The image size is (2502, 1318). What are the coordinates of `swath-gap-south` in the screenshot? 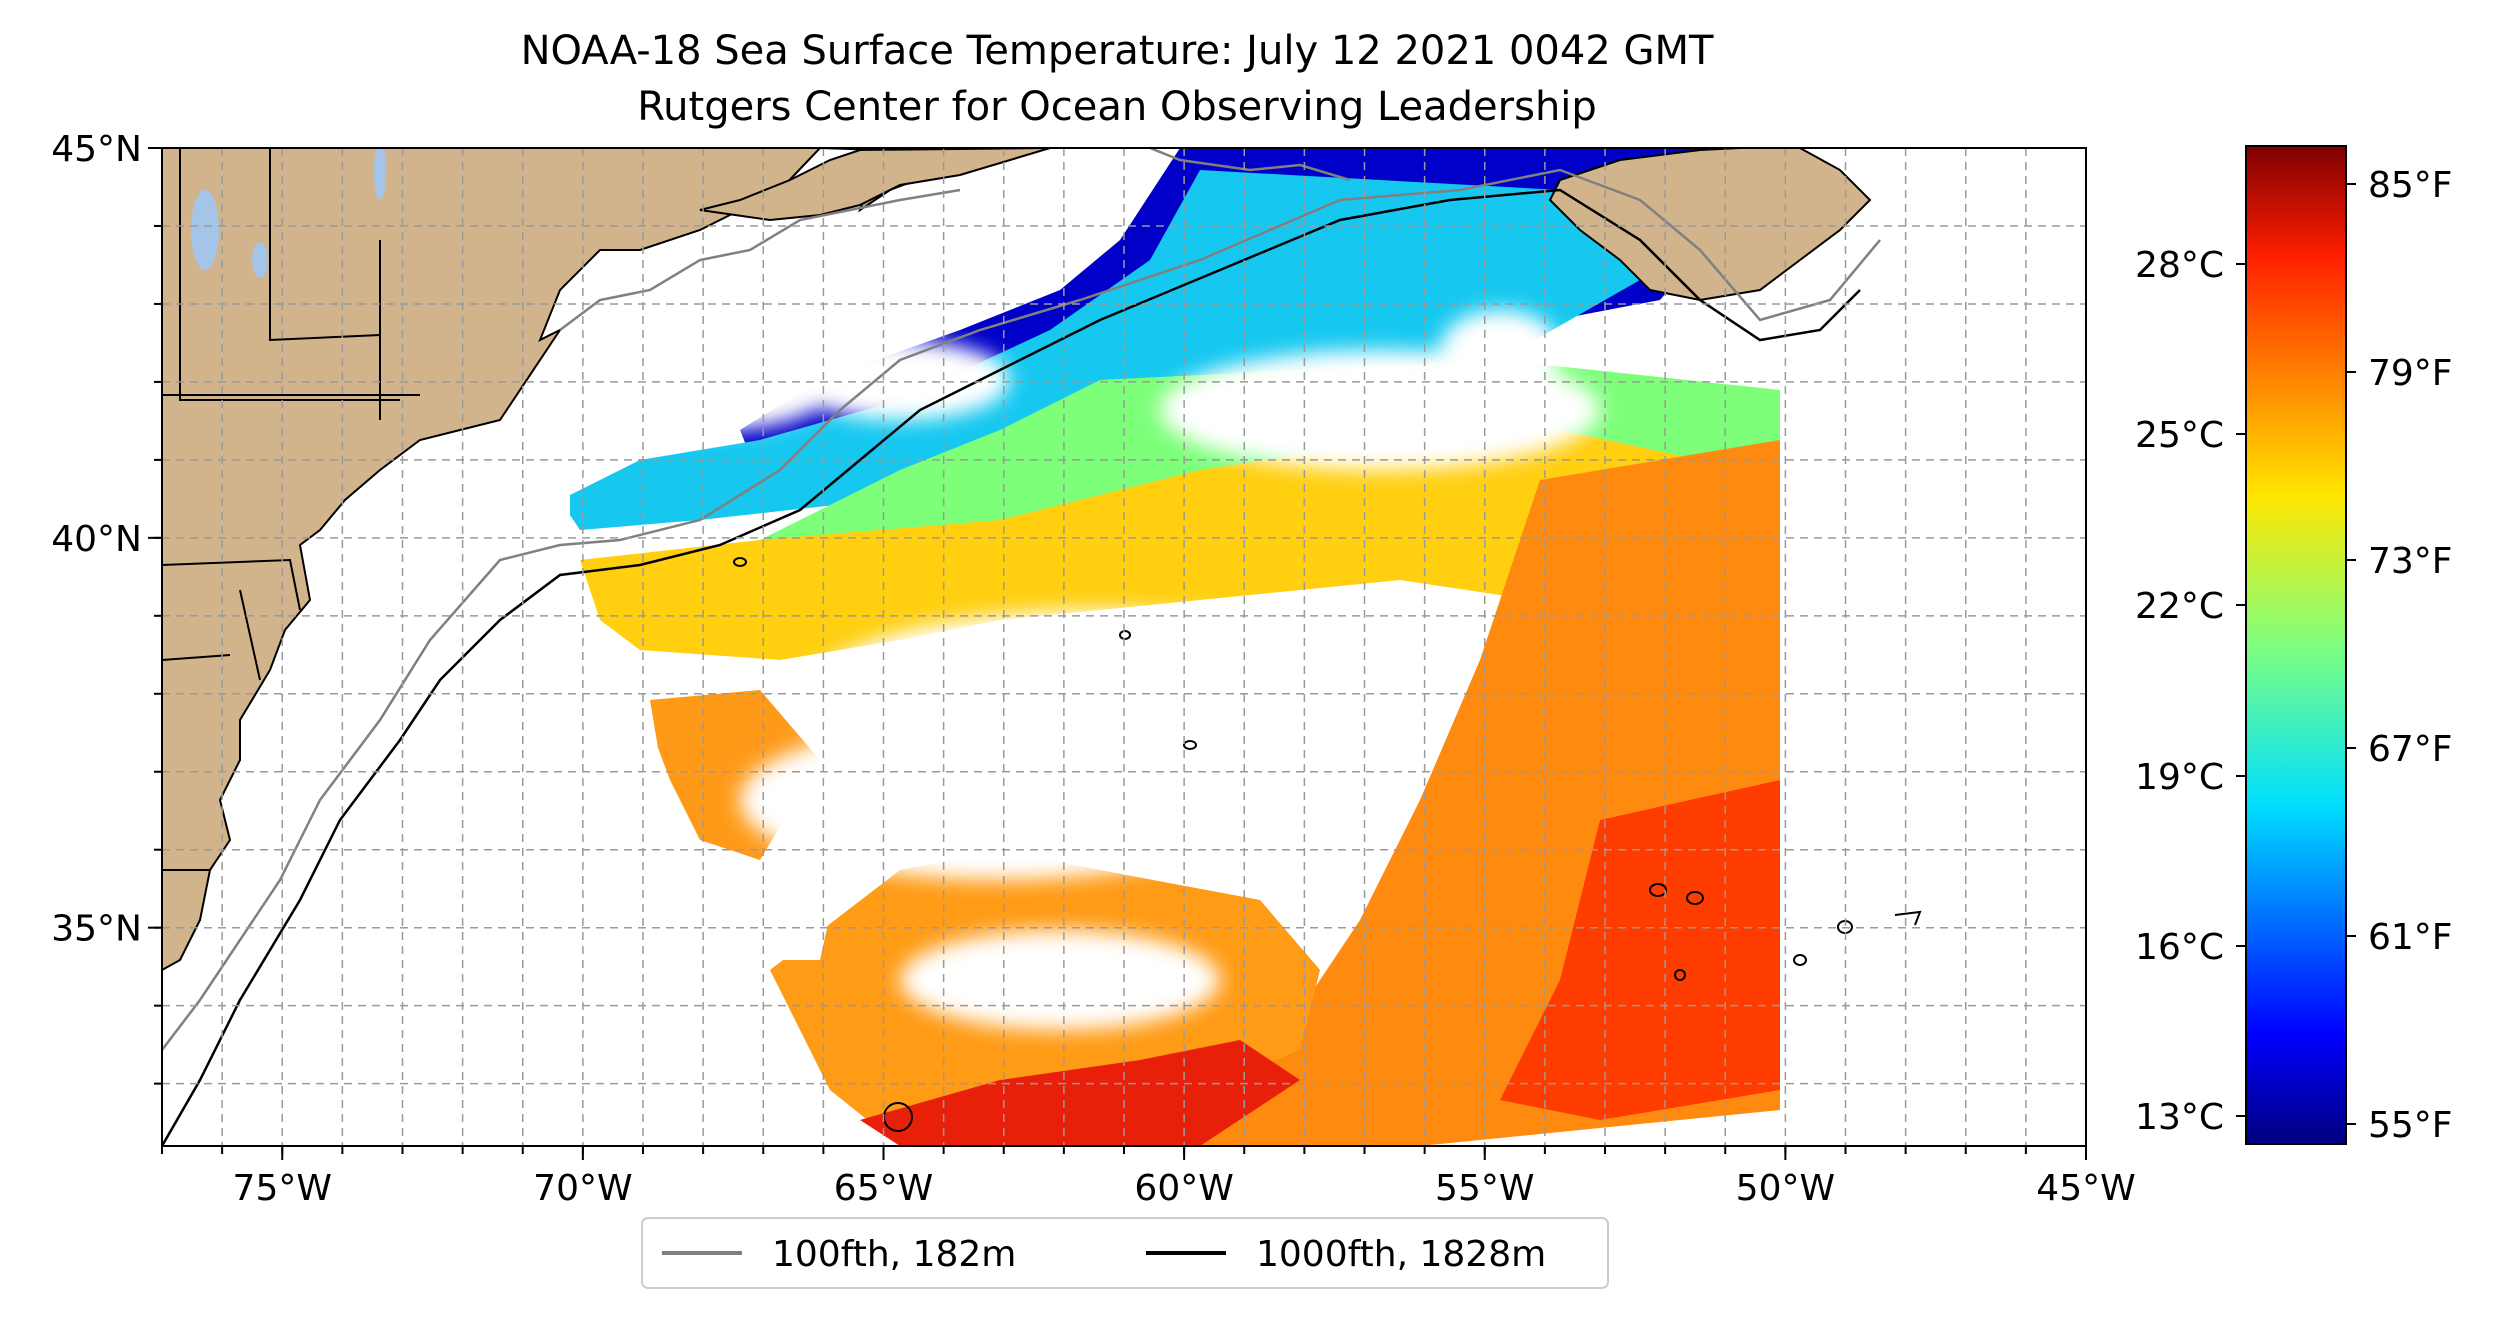 It's located at (780, 870).